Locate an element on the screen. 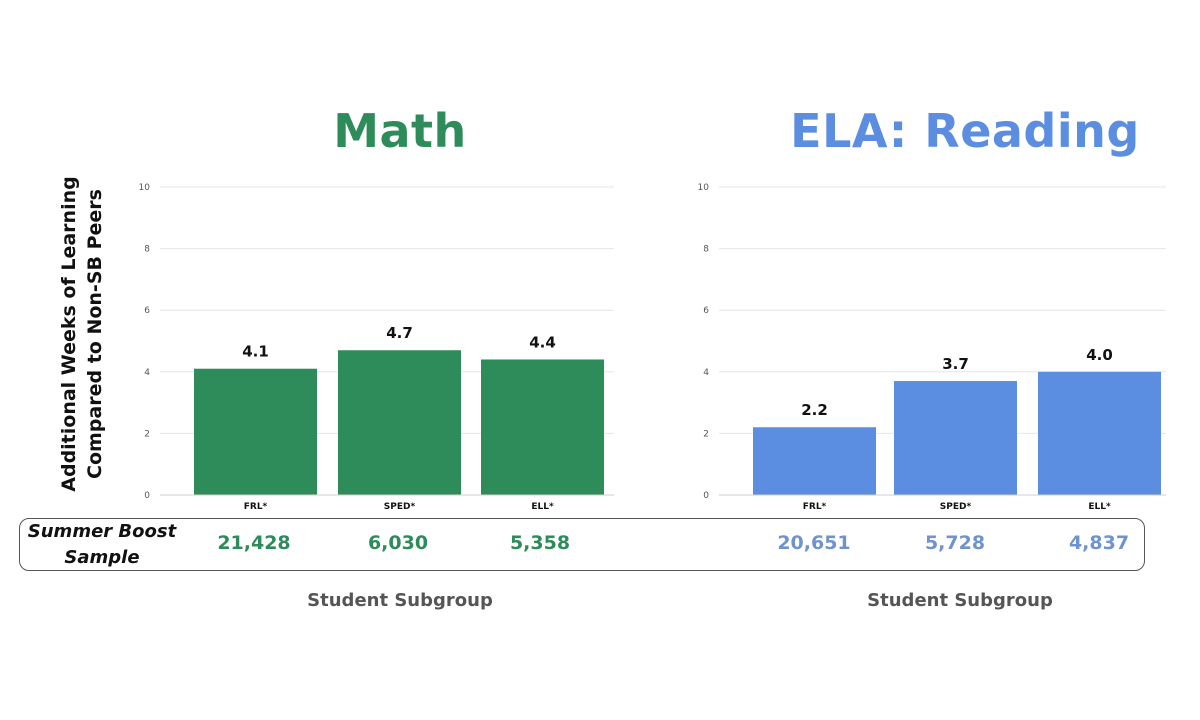 Image resolution: width=1200 pixels, height=720 pixels. sample-label-line1: Summer Boost is located at coordinates (102, 531).